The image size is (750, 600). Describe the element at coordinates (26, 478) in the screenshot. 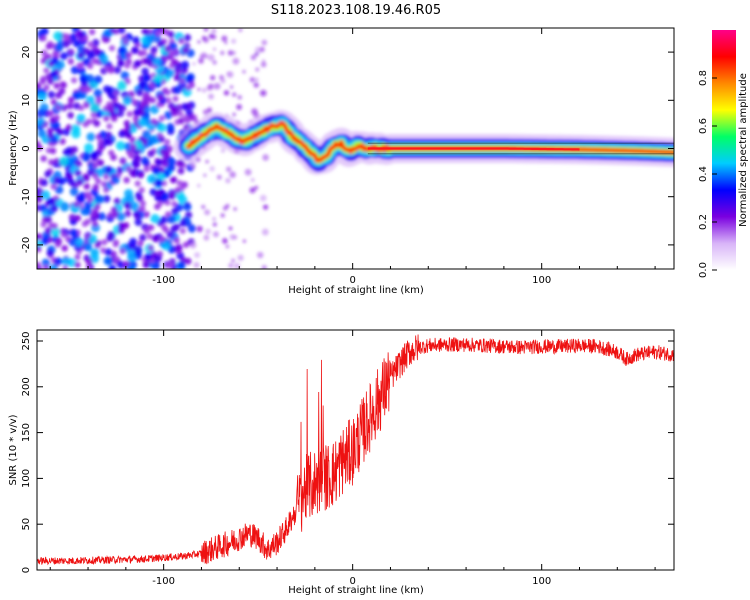

I see `snr-y-tick-label: 100` at that location.